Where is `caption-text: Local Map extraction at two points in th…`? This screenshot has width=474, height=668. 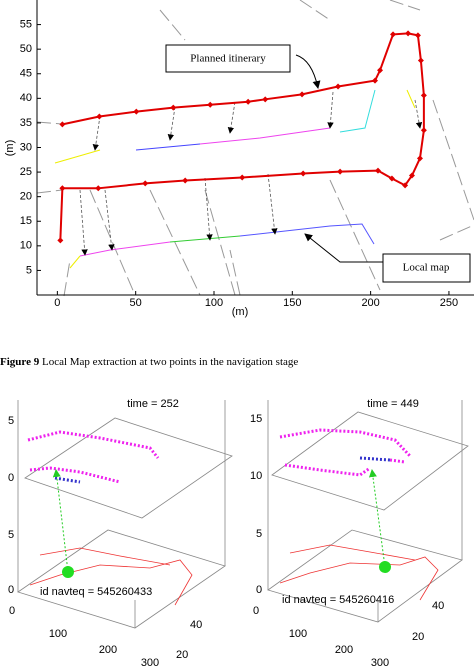 caption-text: Local Map extraction at two points in th… is located at coordinates (168, 362).